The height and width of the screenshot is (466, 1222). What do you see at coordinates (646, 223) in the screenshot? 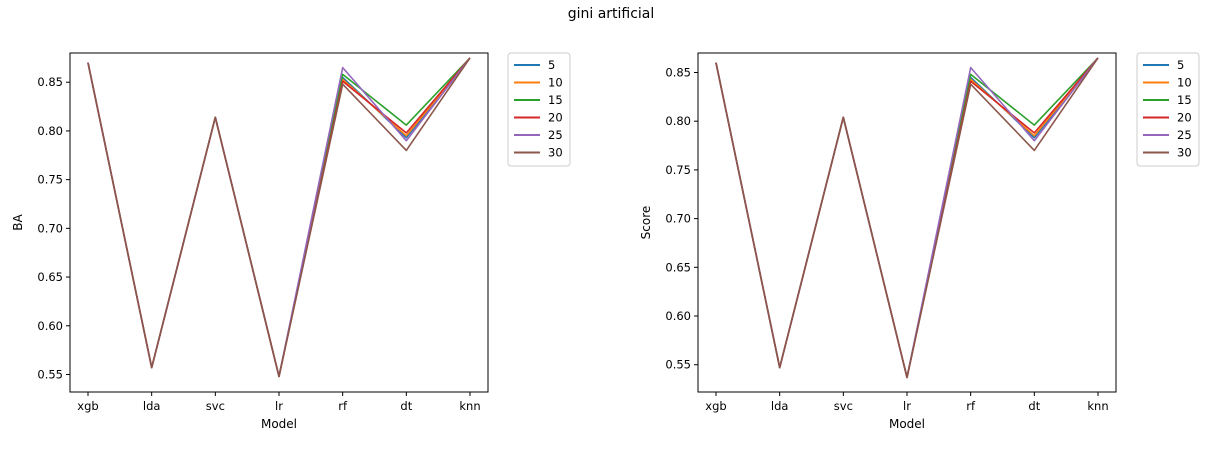
I see `y-axis-label: Score` at bounding box center [646, 223].